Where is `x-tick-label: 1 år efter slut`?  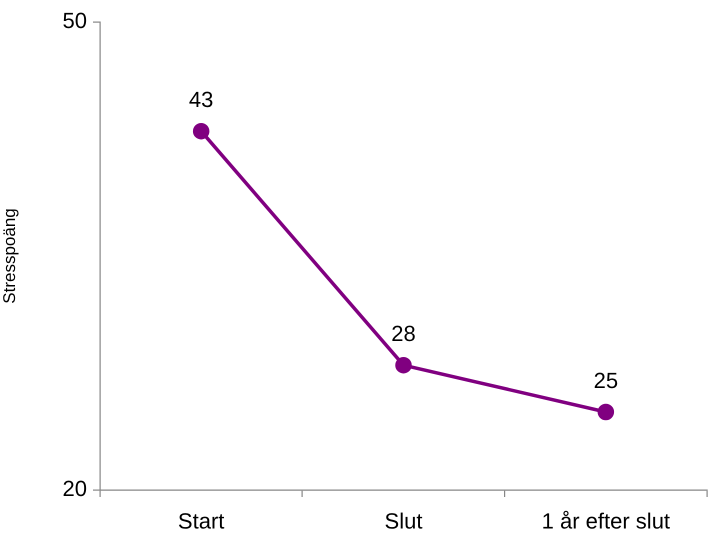 x-tick-label: 1 år efter slut is located at coordinates (606, 521).